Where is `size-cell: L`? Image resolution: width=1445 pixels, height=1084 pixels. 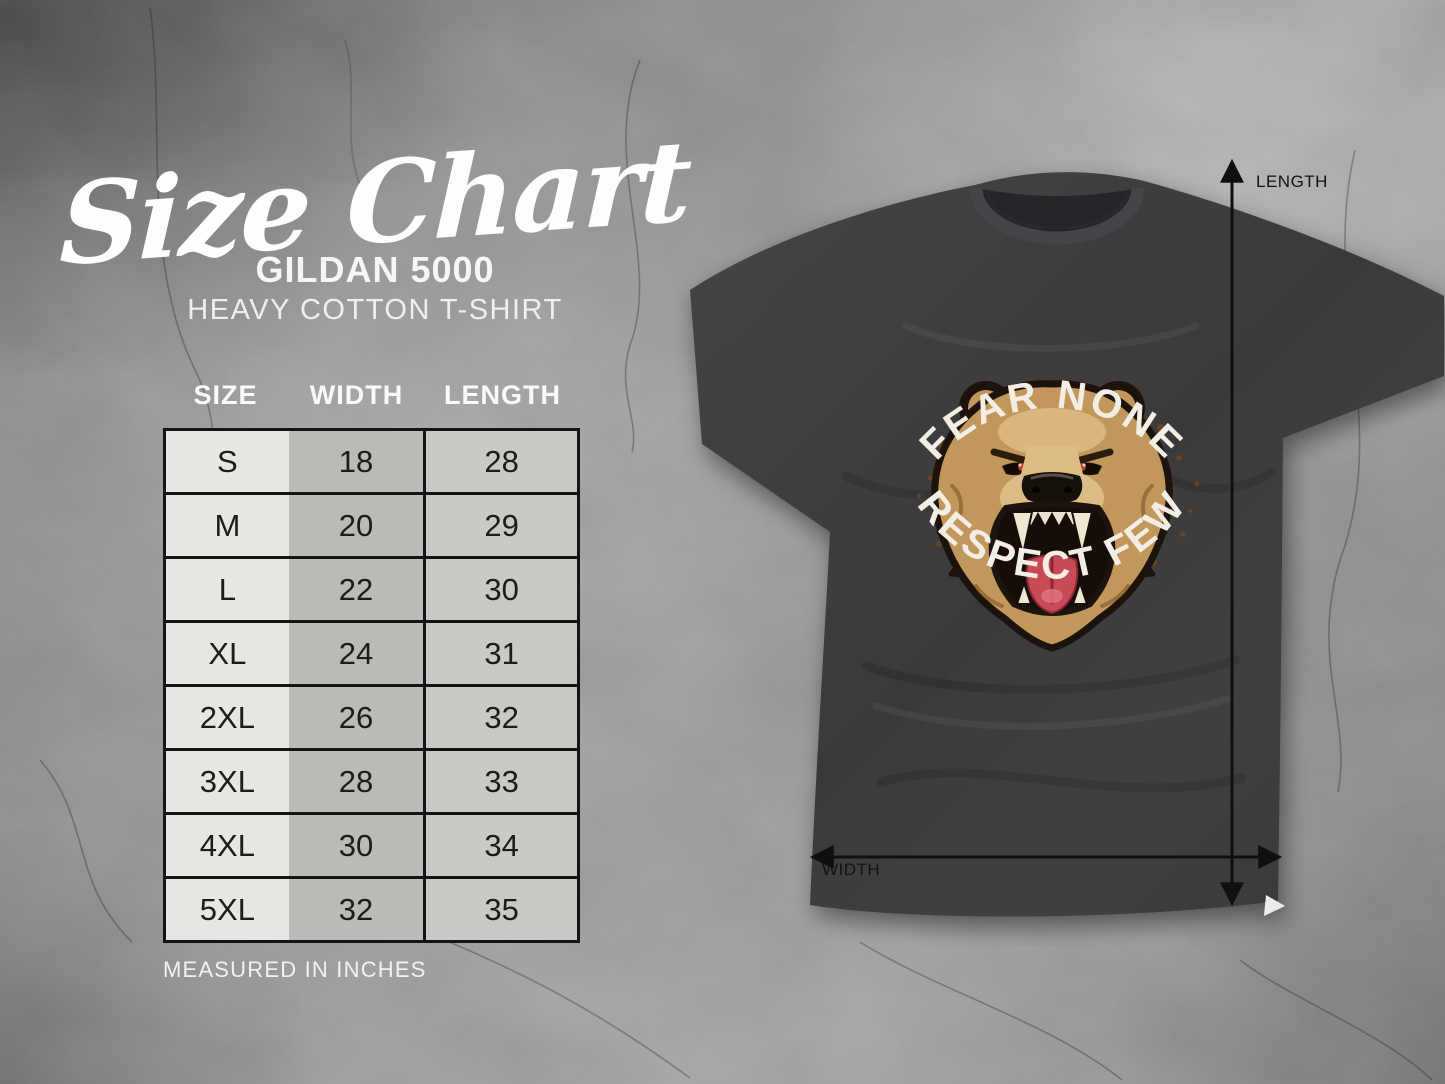
size-cell: L is located at coordinates (226, 589).